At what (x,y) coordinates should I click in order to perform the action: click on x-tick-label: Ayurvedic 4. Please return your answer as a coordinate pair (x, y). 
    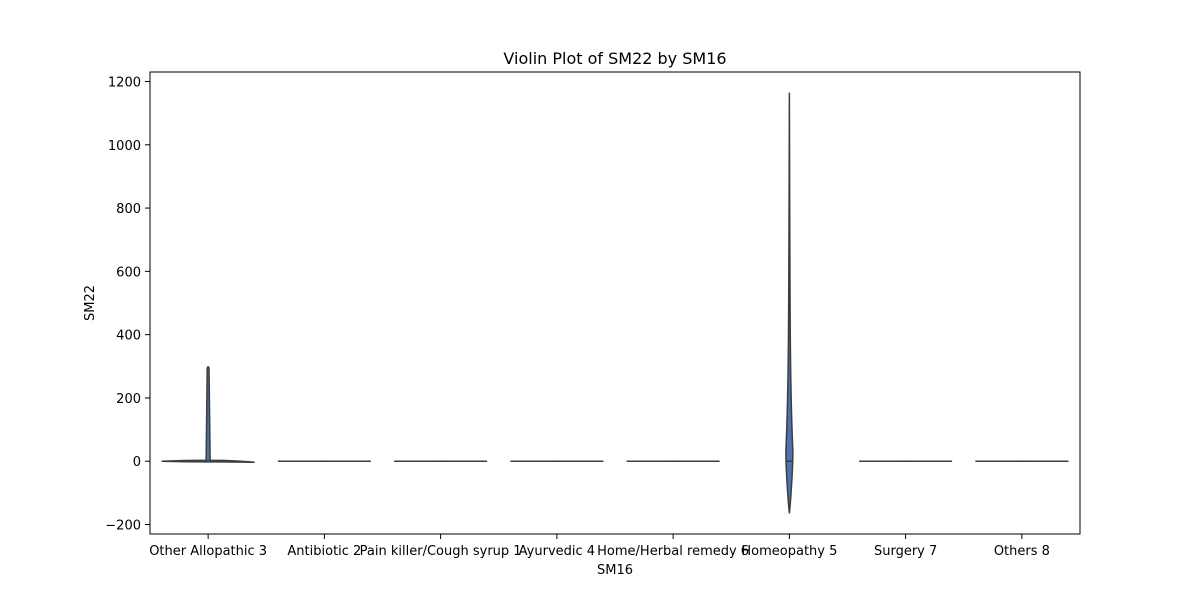
    Looking at the image, I should click on (557, 551).